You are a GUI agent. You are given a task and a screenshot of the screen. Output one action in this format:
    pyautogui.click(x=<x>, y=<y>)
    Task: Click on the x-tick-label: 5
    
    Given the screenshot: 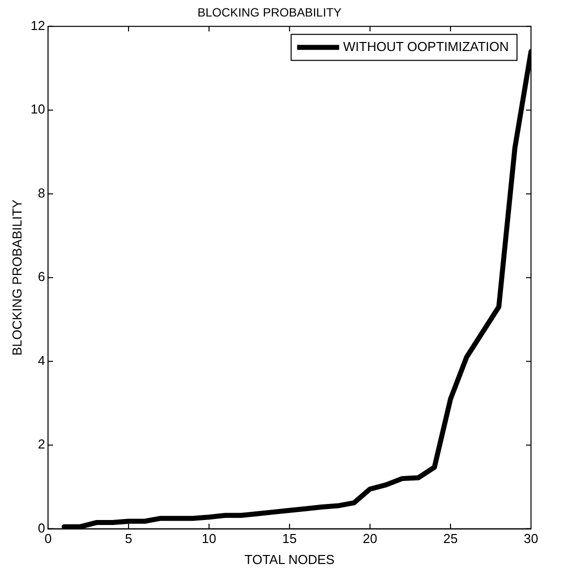 What is the action you would take?
    pyautogui.click(x=128, y=538)
    